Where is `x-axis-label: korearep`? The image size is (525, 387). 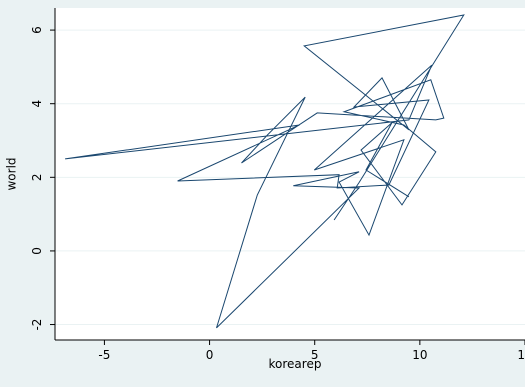
x-axis-label: korearep is located at coordinates (295, 364).